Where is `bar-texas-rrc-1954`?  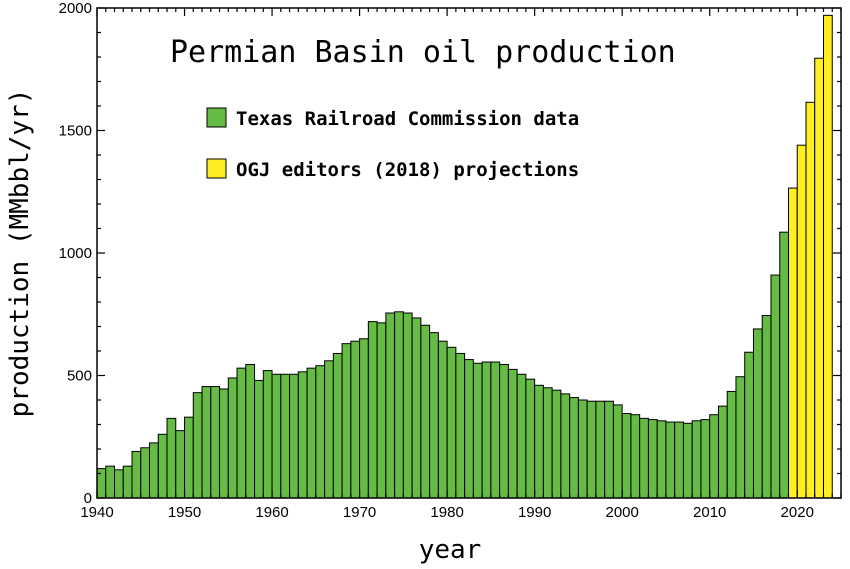 bar-texas-rrc-1954 is located at coordinates (224, 443).